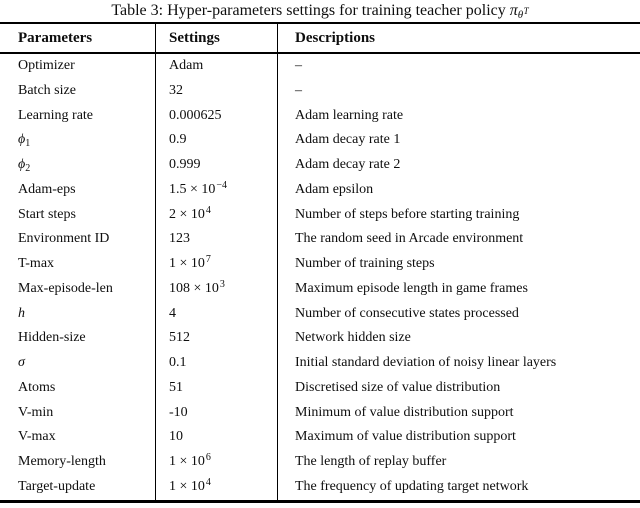  Describe the element at coordinates (186, 65) in the screenshot. I see `setting-value: Adam` at that location.